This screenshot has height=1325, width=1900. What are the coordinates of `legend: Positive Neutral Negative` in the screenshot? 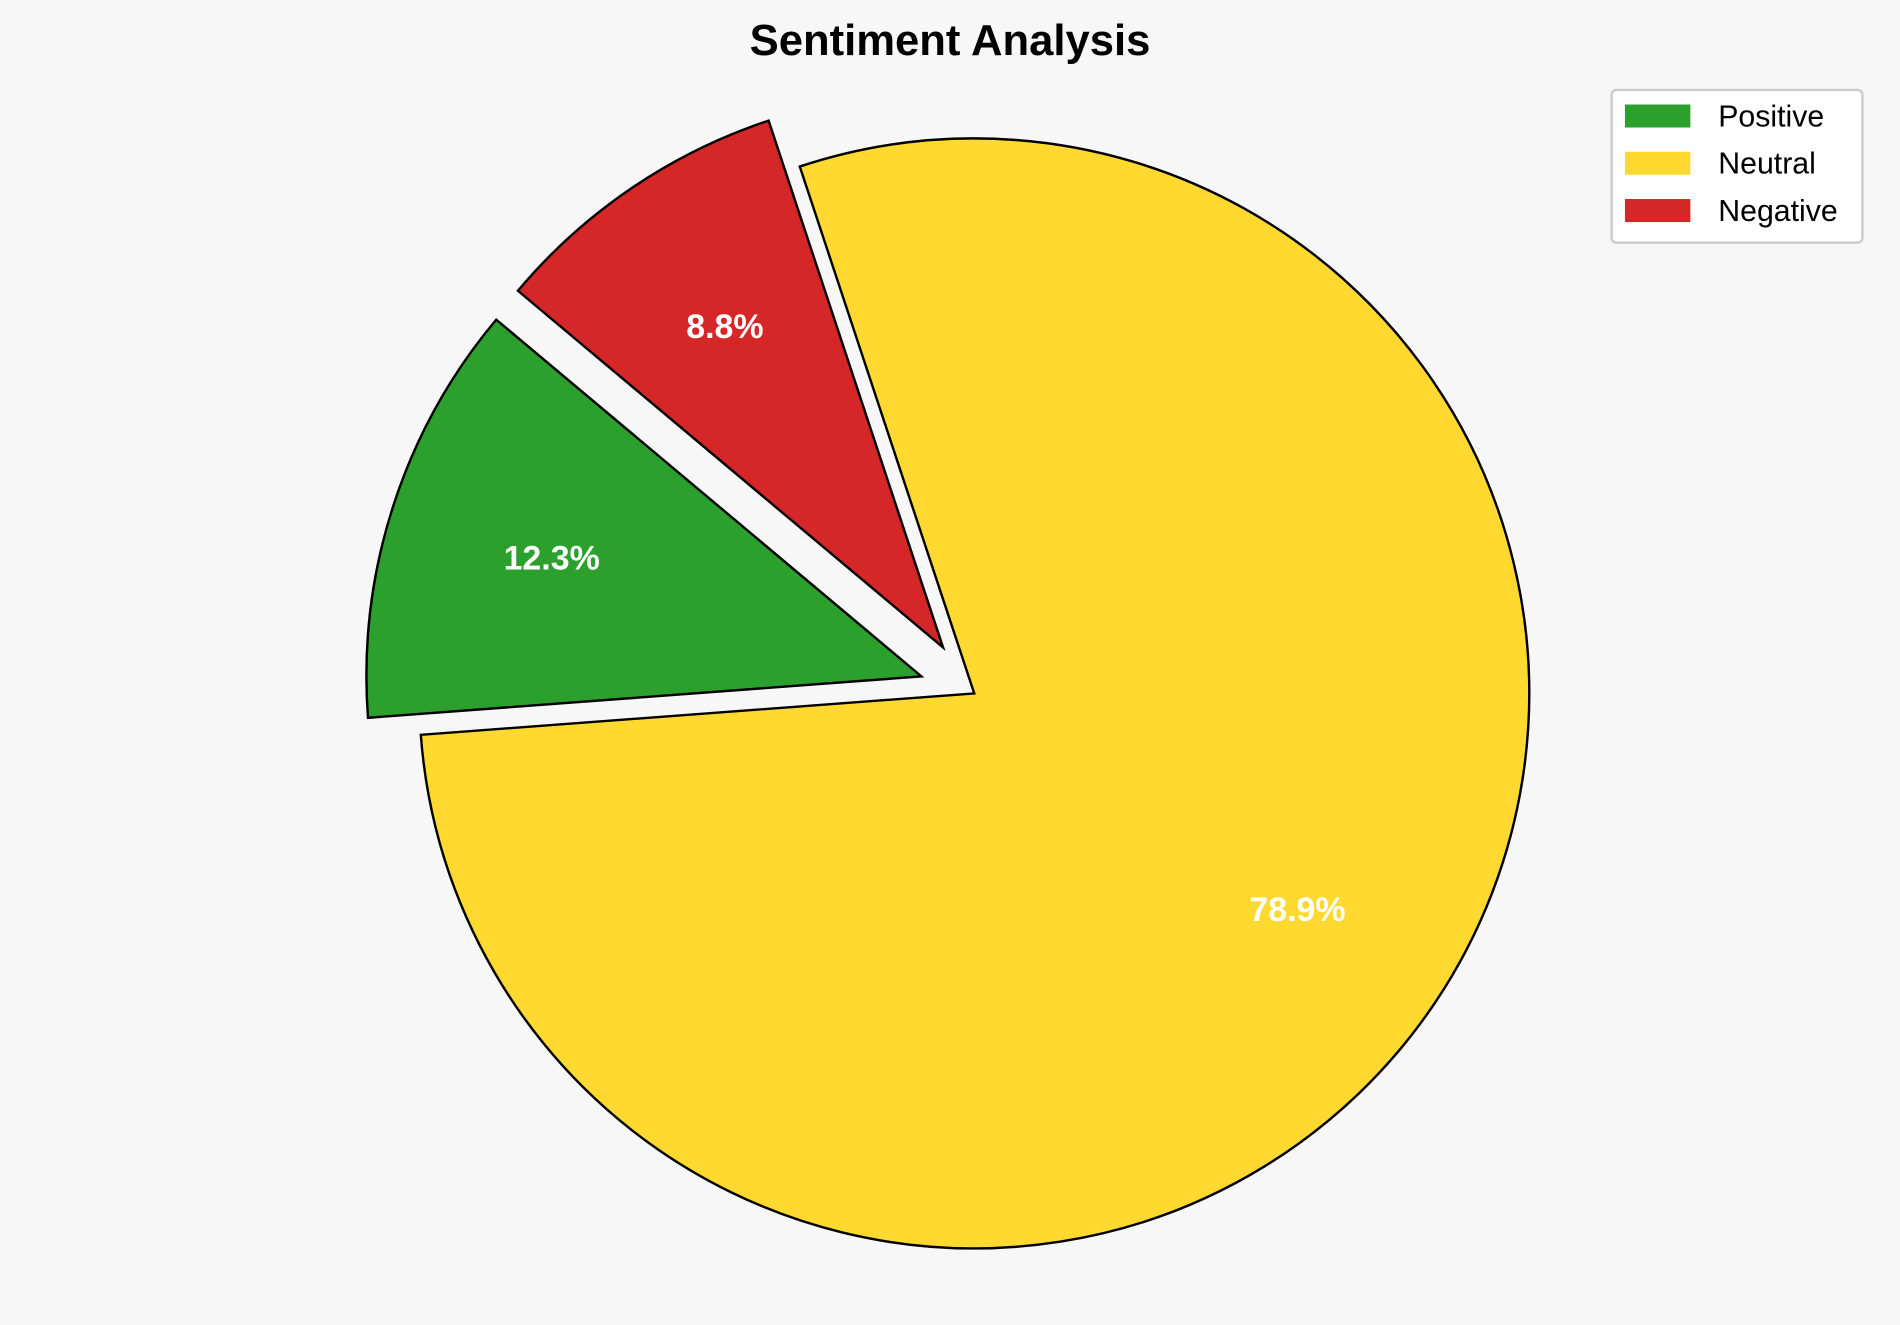 It's located at (1737, 166).